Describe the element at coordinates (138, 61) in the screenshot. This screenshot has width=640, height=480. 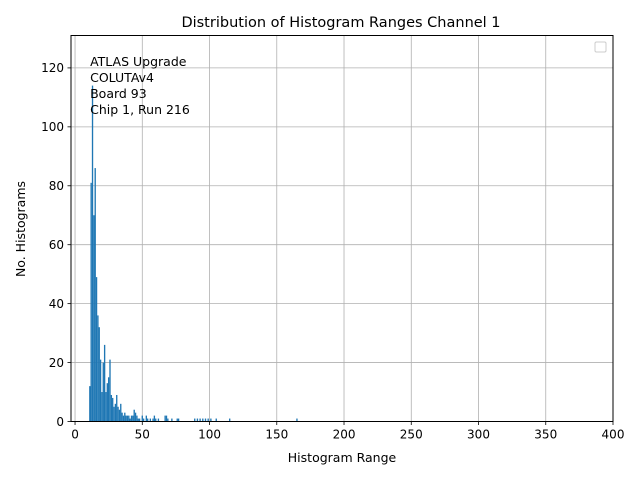
I see `annotation-line: ATLAS Upgrade` at that location.